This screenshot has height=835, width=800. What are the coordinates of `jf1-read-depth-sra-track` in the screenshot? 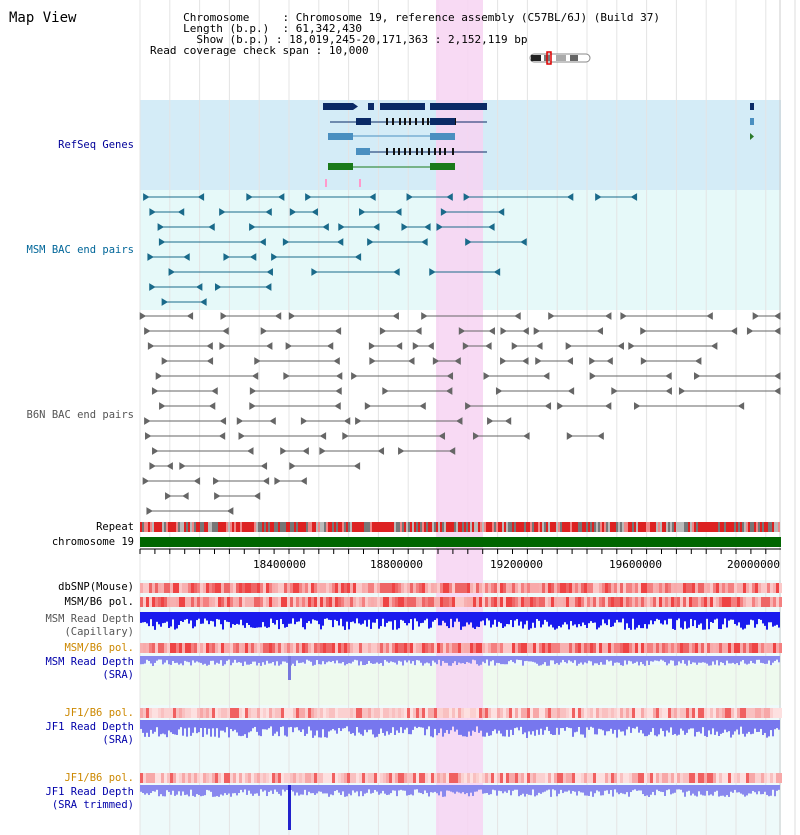 It's located at (460, 729).